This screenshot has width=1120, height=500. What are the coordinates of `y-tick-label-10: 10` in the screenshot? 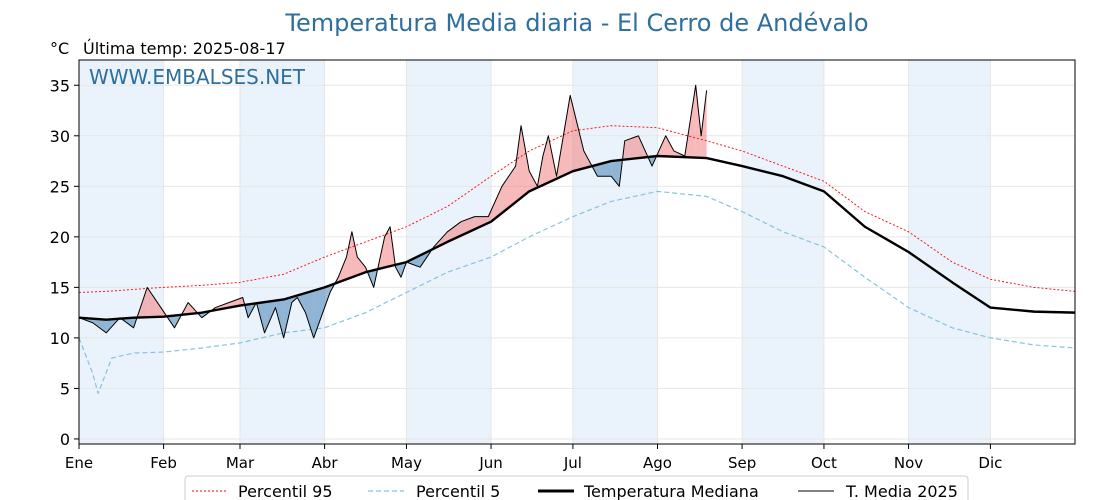 It's located at (60, 338).